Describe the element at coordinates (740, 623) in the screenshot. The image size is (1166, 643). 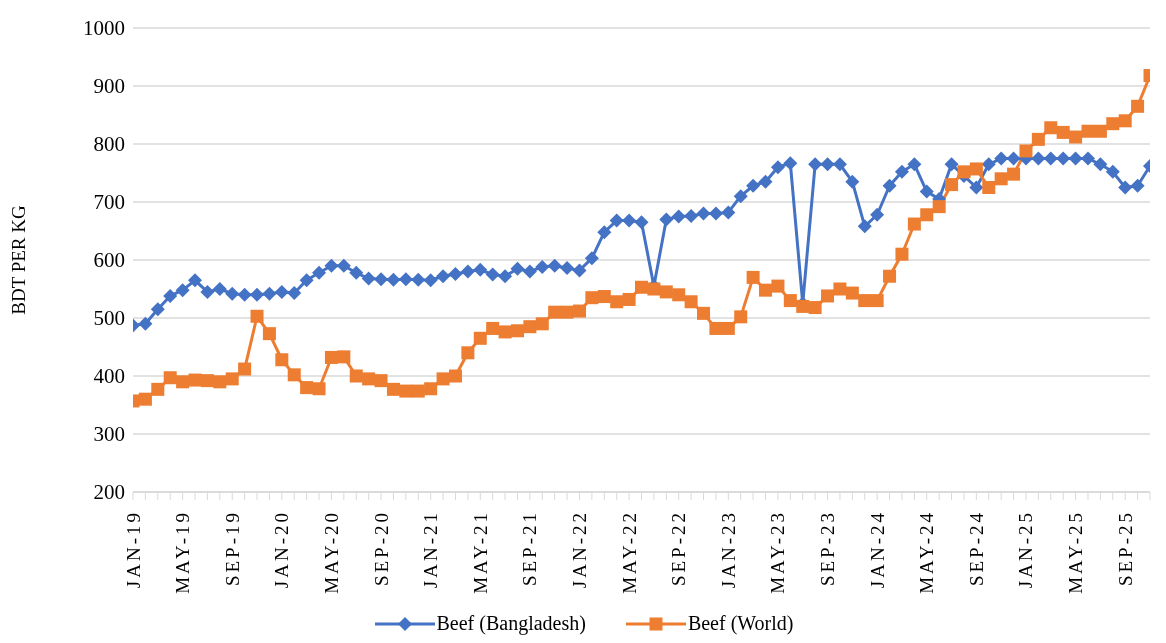
I see `legend-label: Beef (World)` at that location.